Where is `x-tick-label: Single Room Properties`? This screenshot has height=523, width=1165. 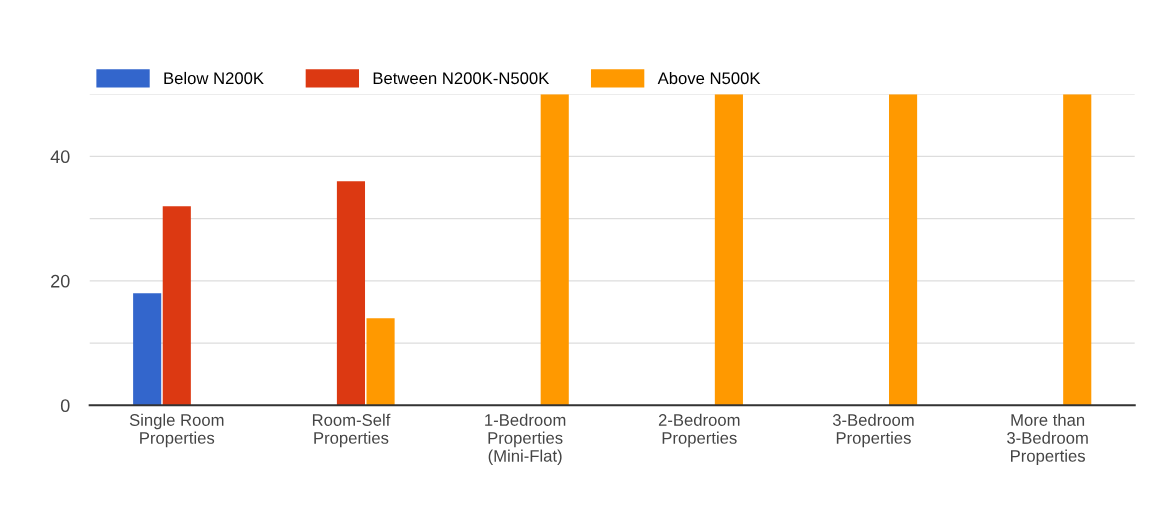 x-tick-label: Single Room Properties is located at coordinates (176, 430).